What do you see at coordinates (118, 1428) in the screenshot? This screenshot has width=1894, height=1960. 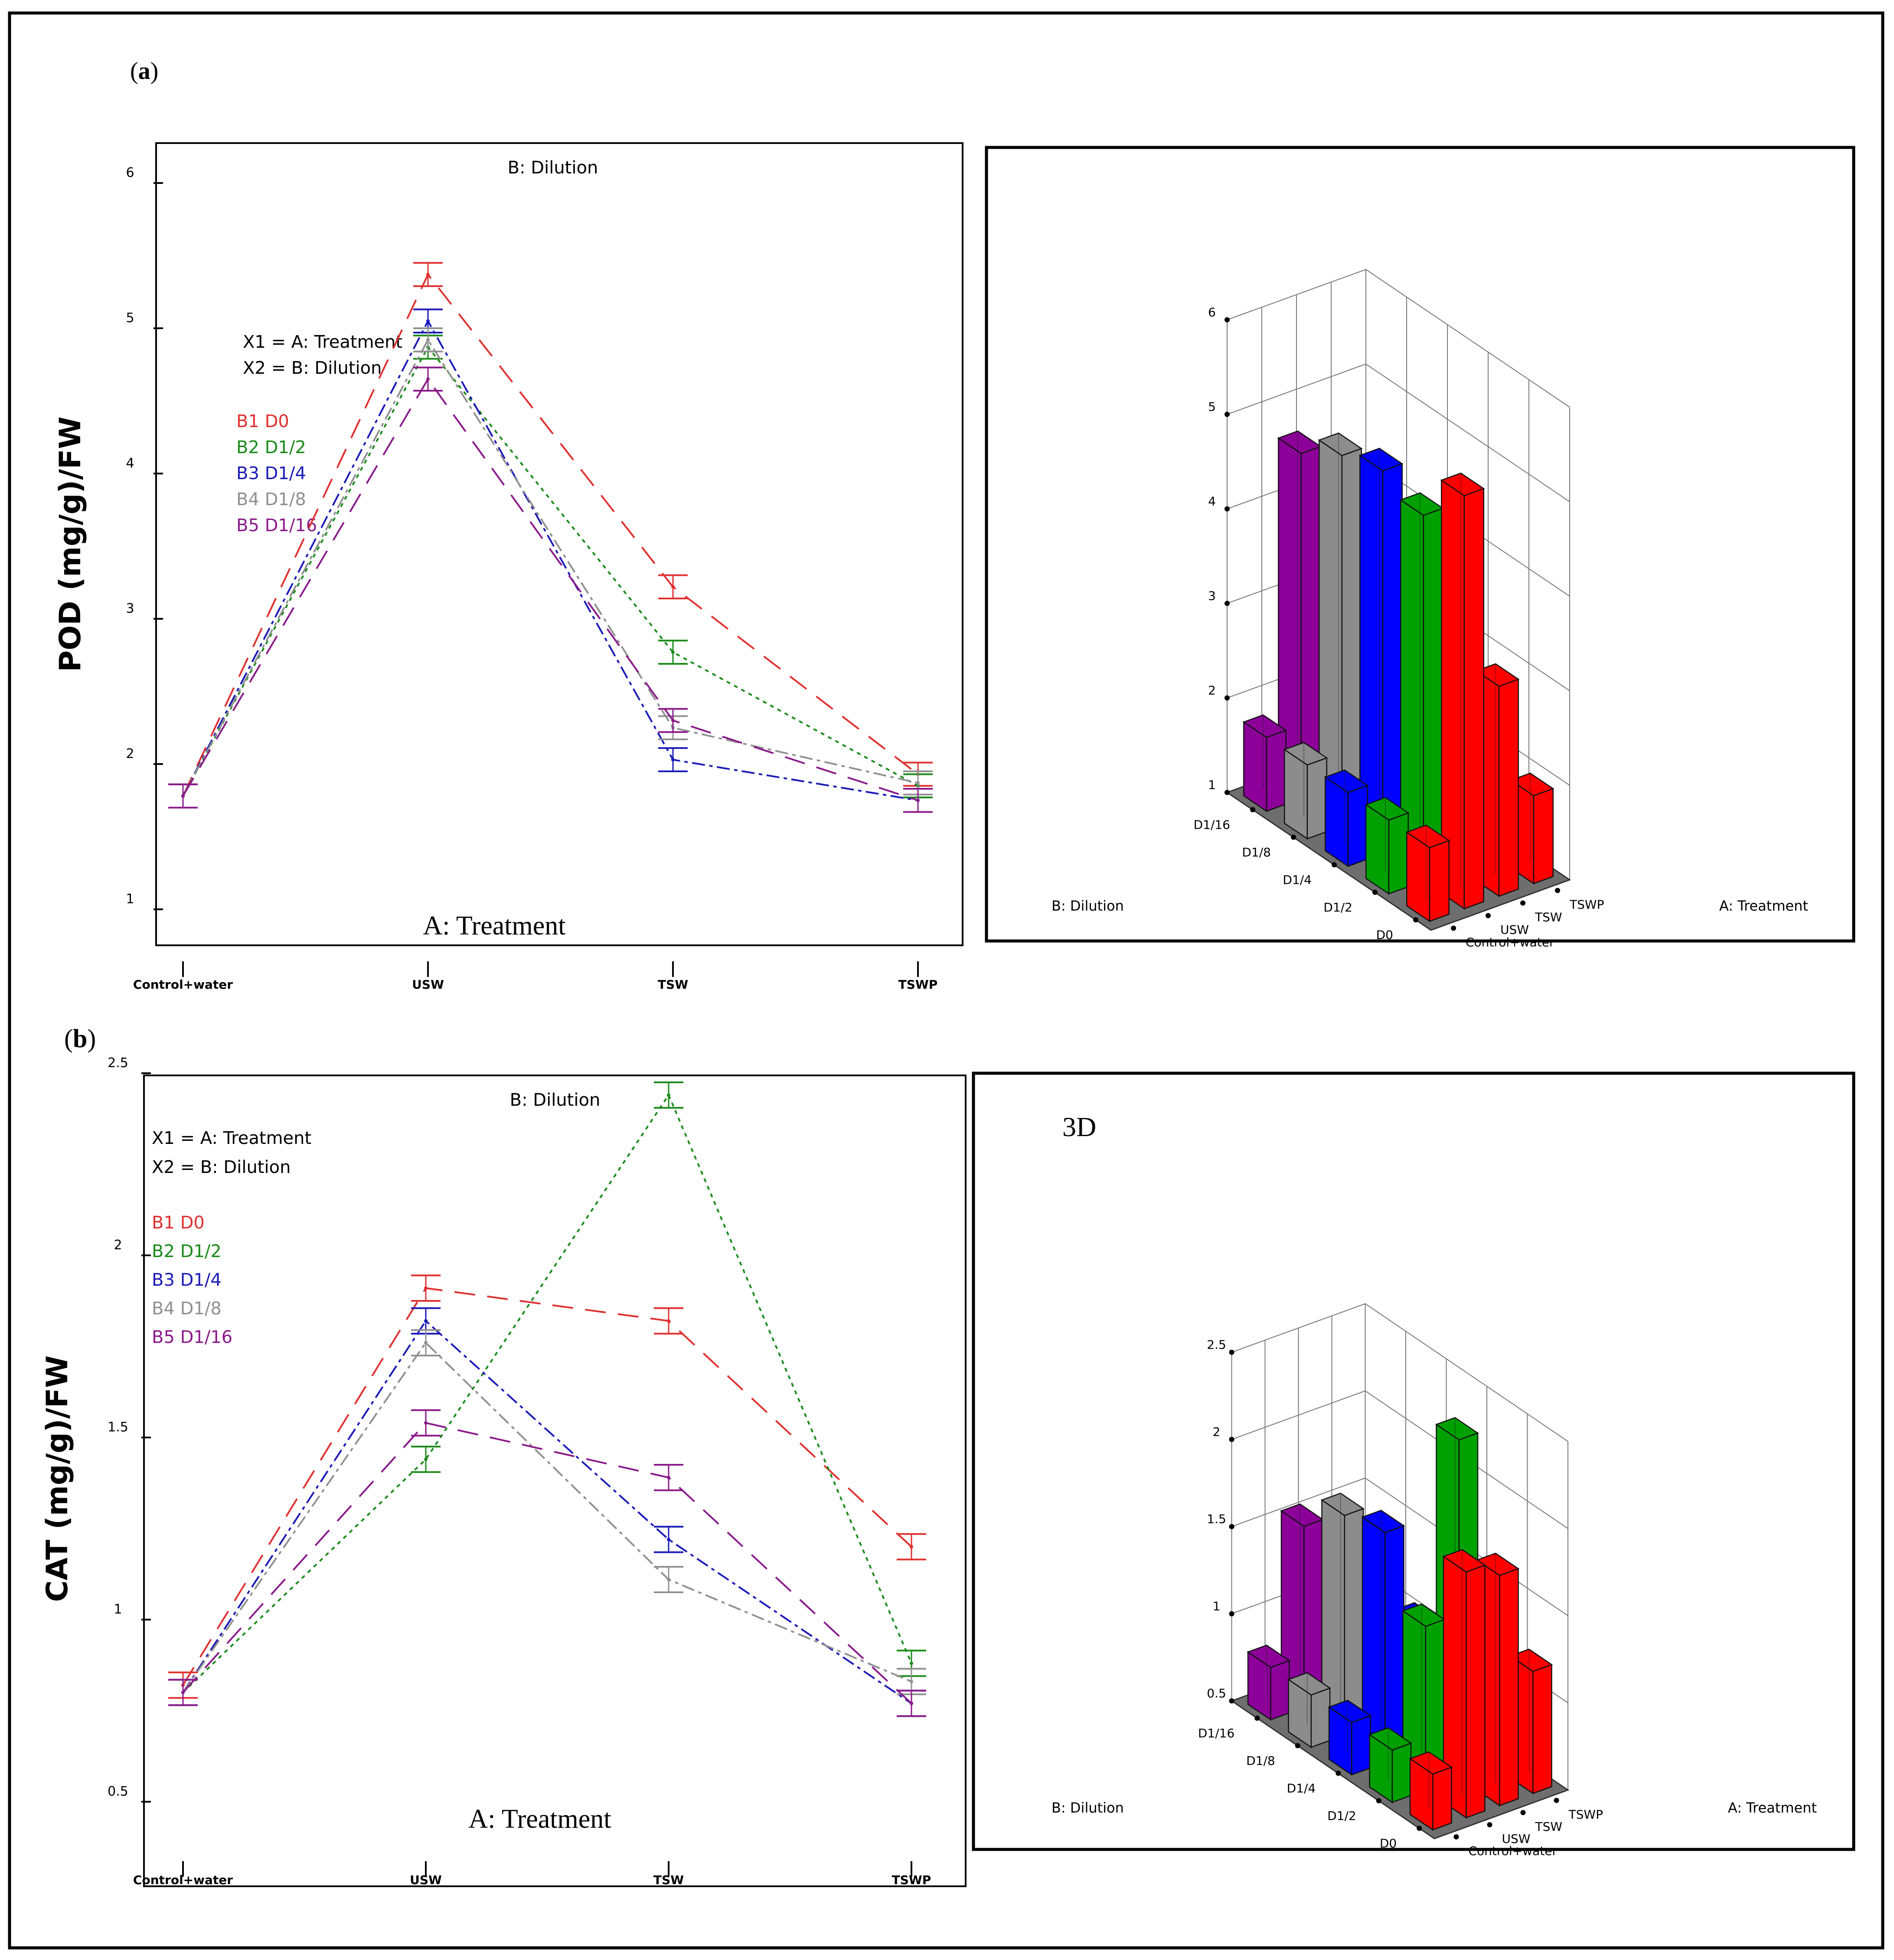 I see `y-tick-label: 1.5` at bounding box center [118, 1428].